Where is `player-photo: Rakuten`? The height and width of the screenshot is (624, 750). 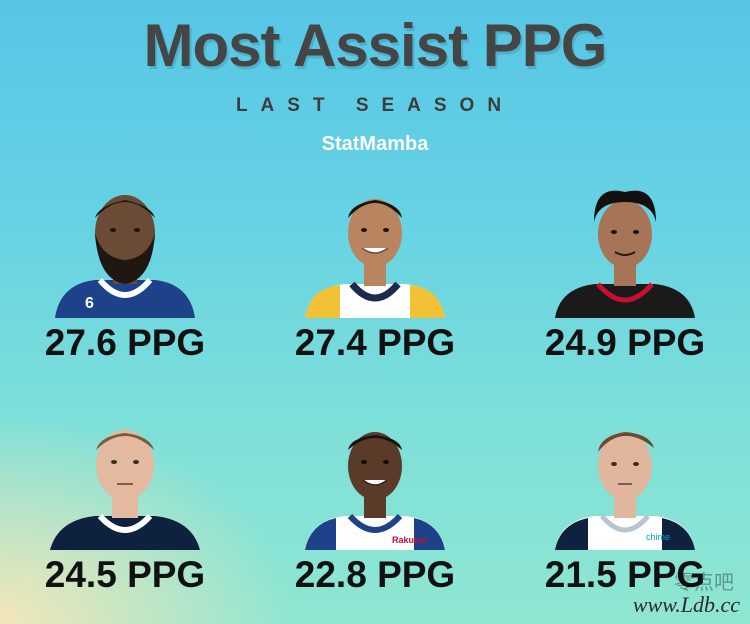 player-photo: Rakuten is located at coordinates (375, 485).